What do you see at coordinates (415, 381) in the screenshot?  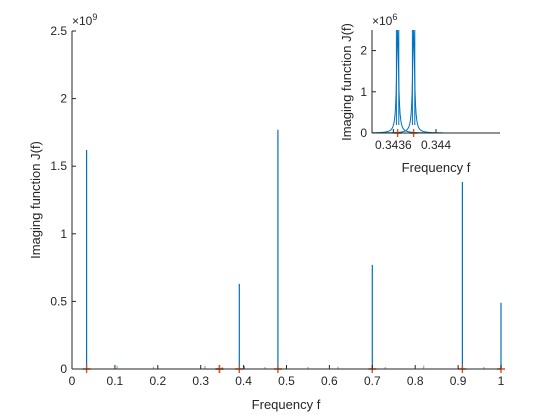 I see `main-x-tick-label: 0.8` at bounding box center [415, 381].